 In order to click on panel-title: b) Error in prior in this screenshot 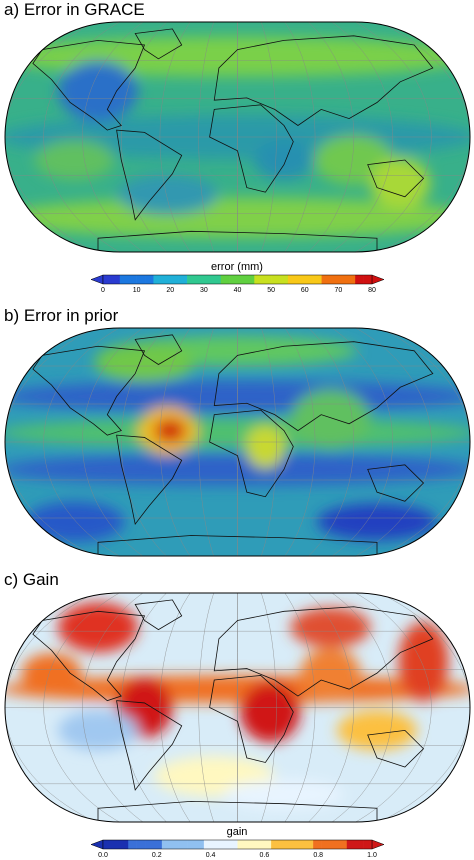, I will do `click(61, 315)`.